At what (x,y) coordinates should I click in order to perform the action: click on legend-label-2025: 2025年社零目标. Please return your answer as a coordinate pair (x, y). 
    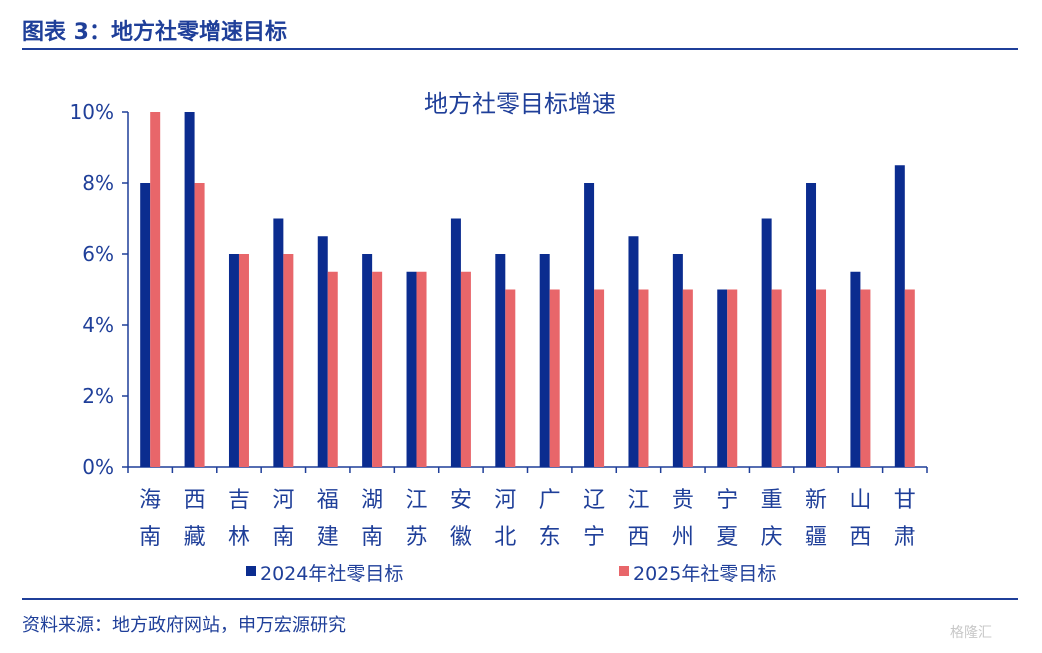
    Looking at the image, I should click on (704, 574).